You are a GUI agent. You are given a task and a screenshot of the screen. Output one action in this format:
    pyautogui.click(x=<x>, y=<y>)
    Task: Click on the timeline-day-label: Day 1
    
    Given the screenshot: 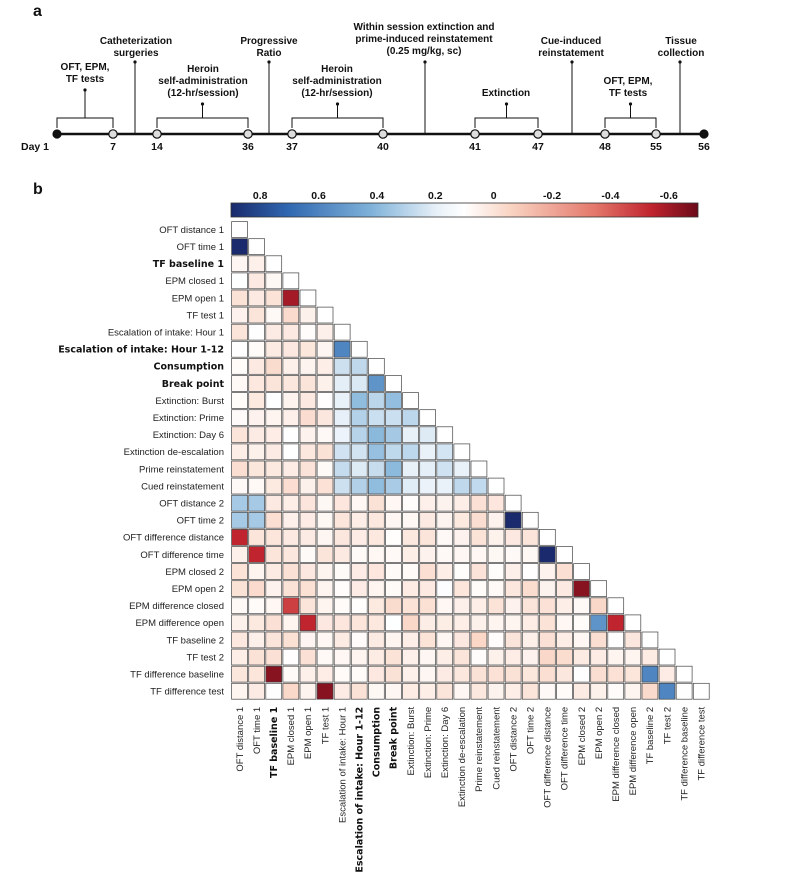 What is the action you would take?
    pyautogui.click(x=35, y=147)
    